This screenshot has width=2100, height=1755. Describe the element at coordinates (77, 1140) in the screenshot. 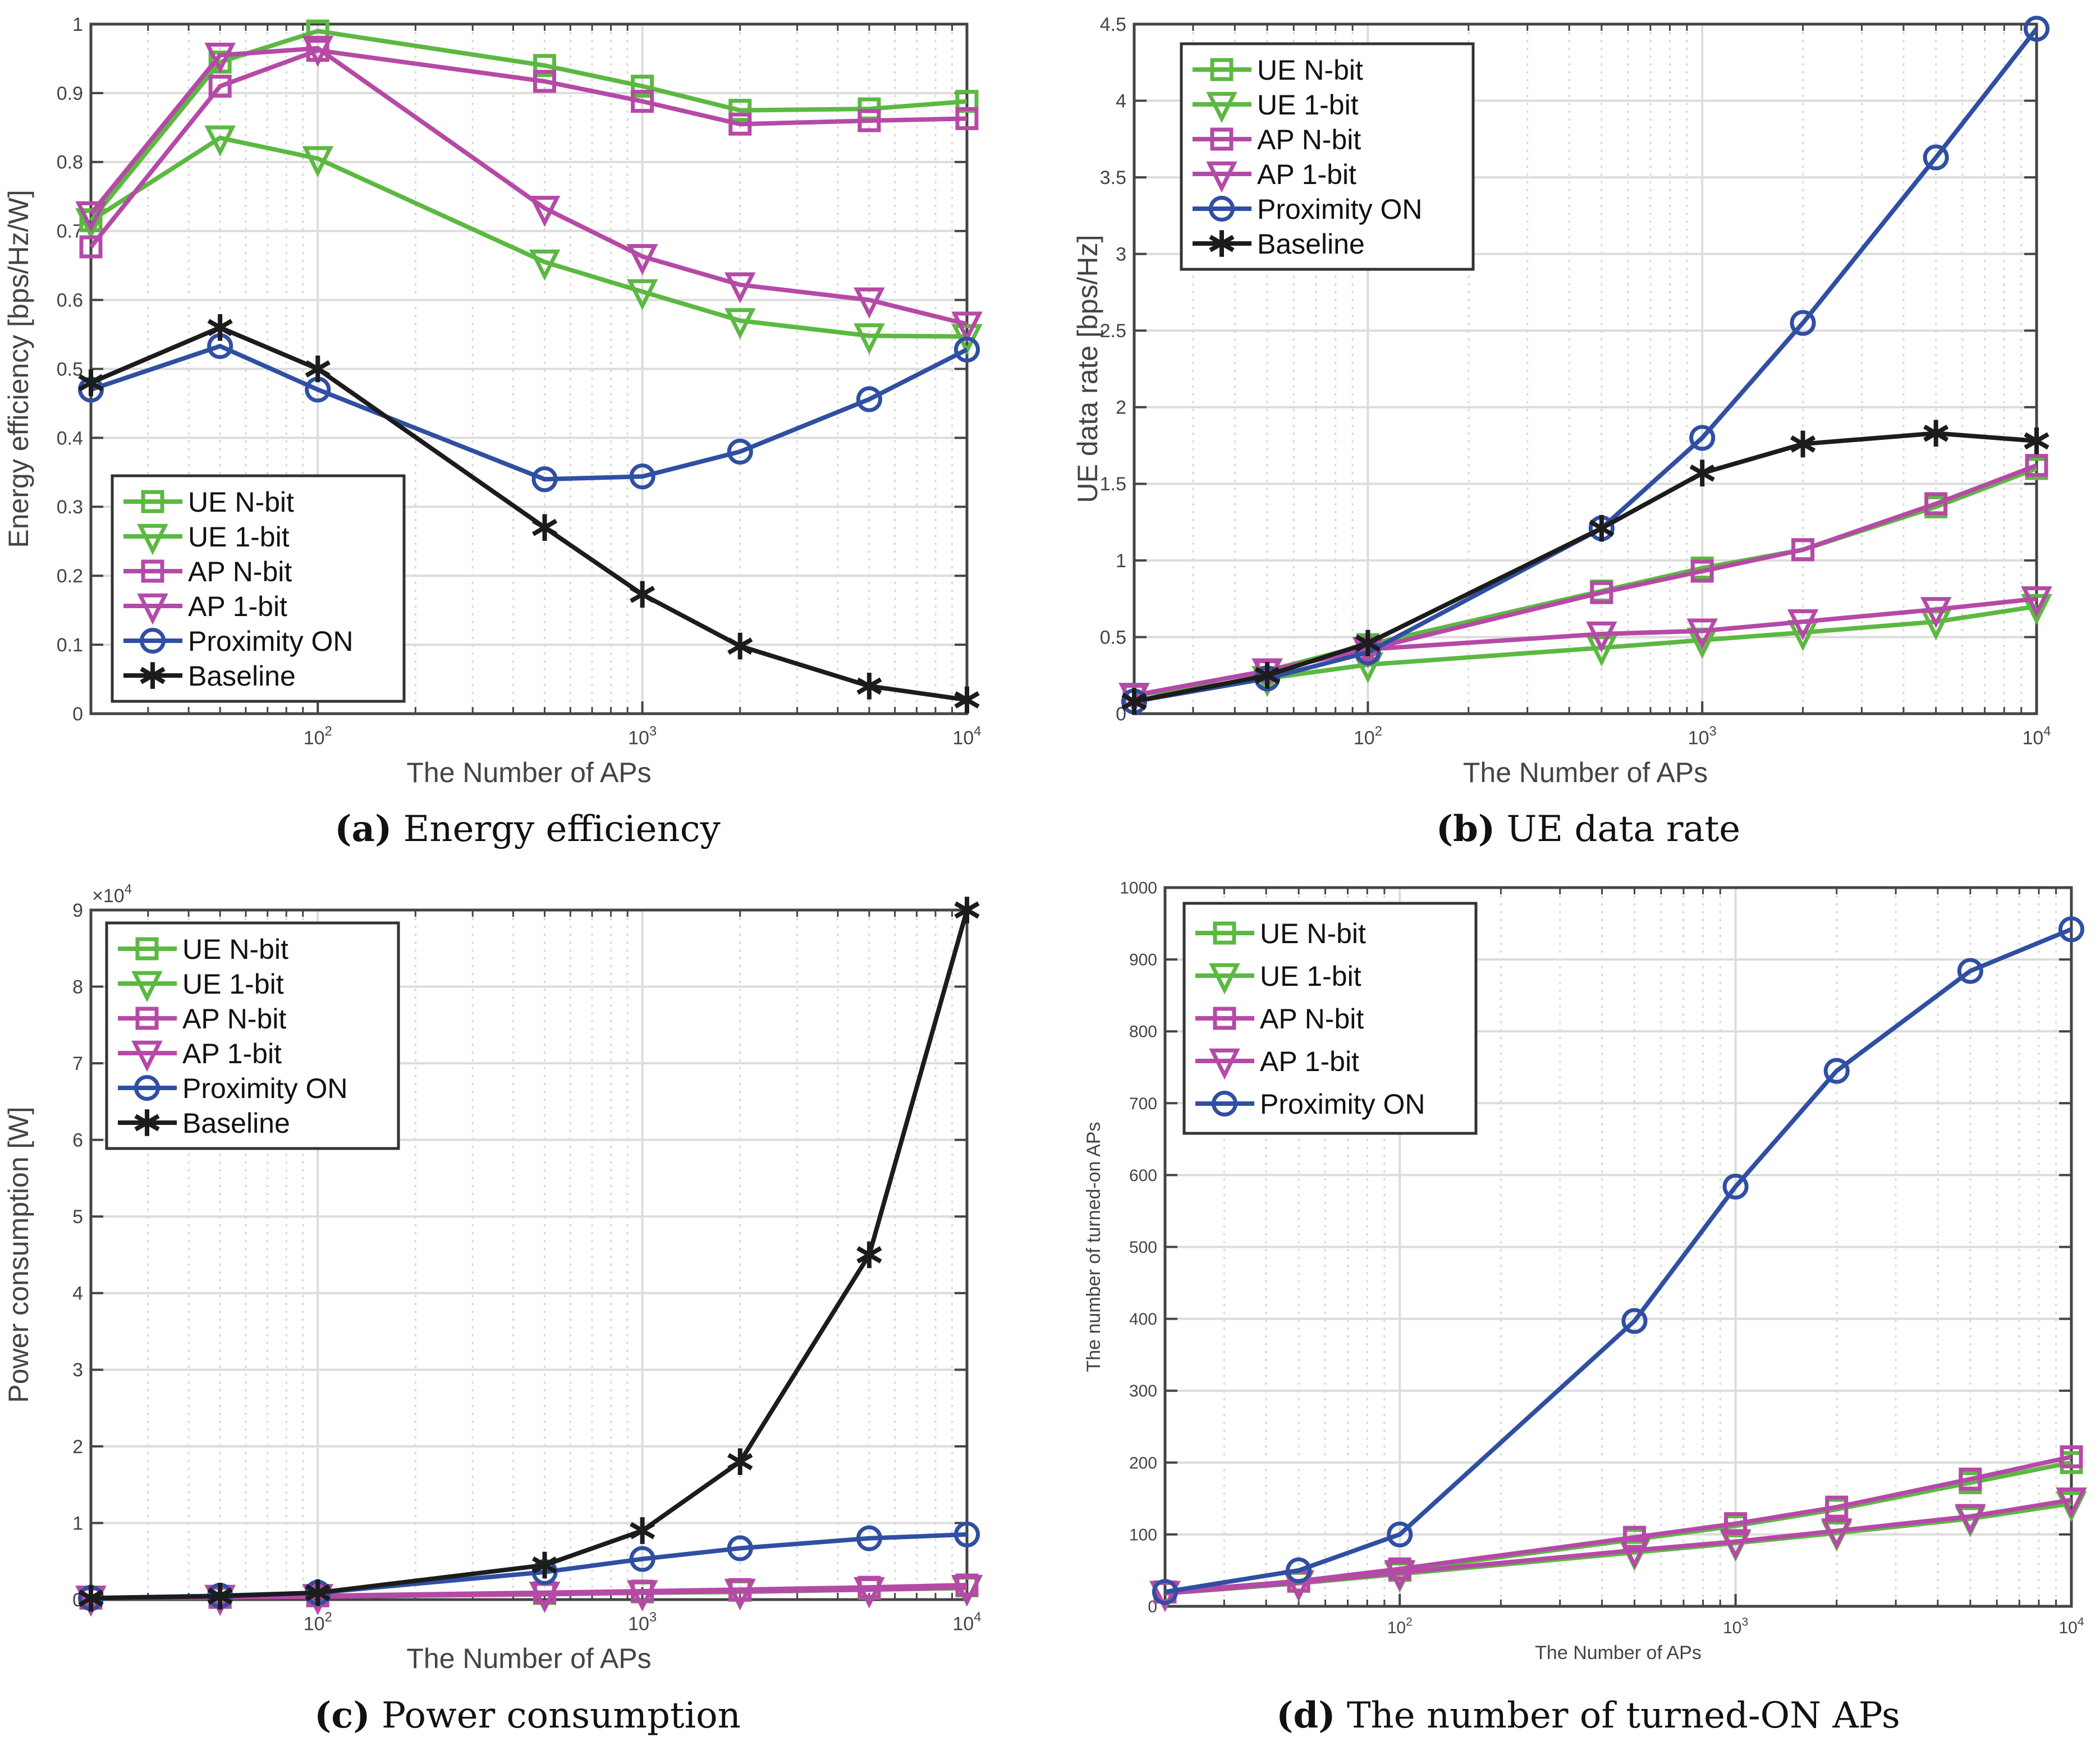

I see `y-tick-label: 6` at that location.